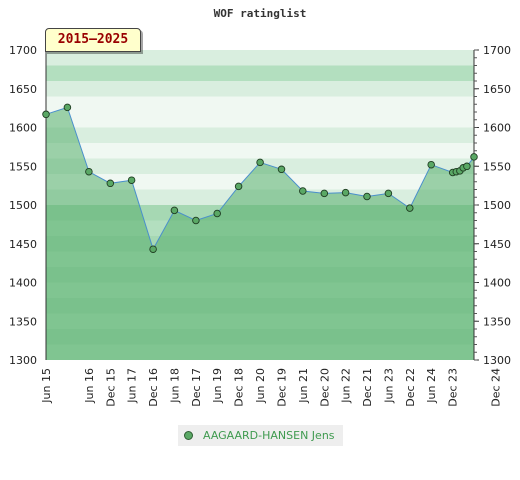 This screenshot has height=480, width=520. Describe the element at coordinates (153, 387) in the screenshot. I see `x-tick-label: Dec 16` at that location.